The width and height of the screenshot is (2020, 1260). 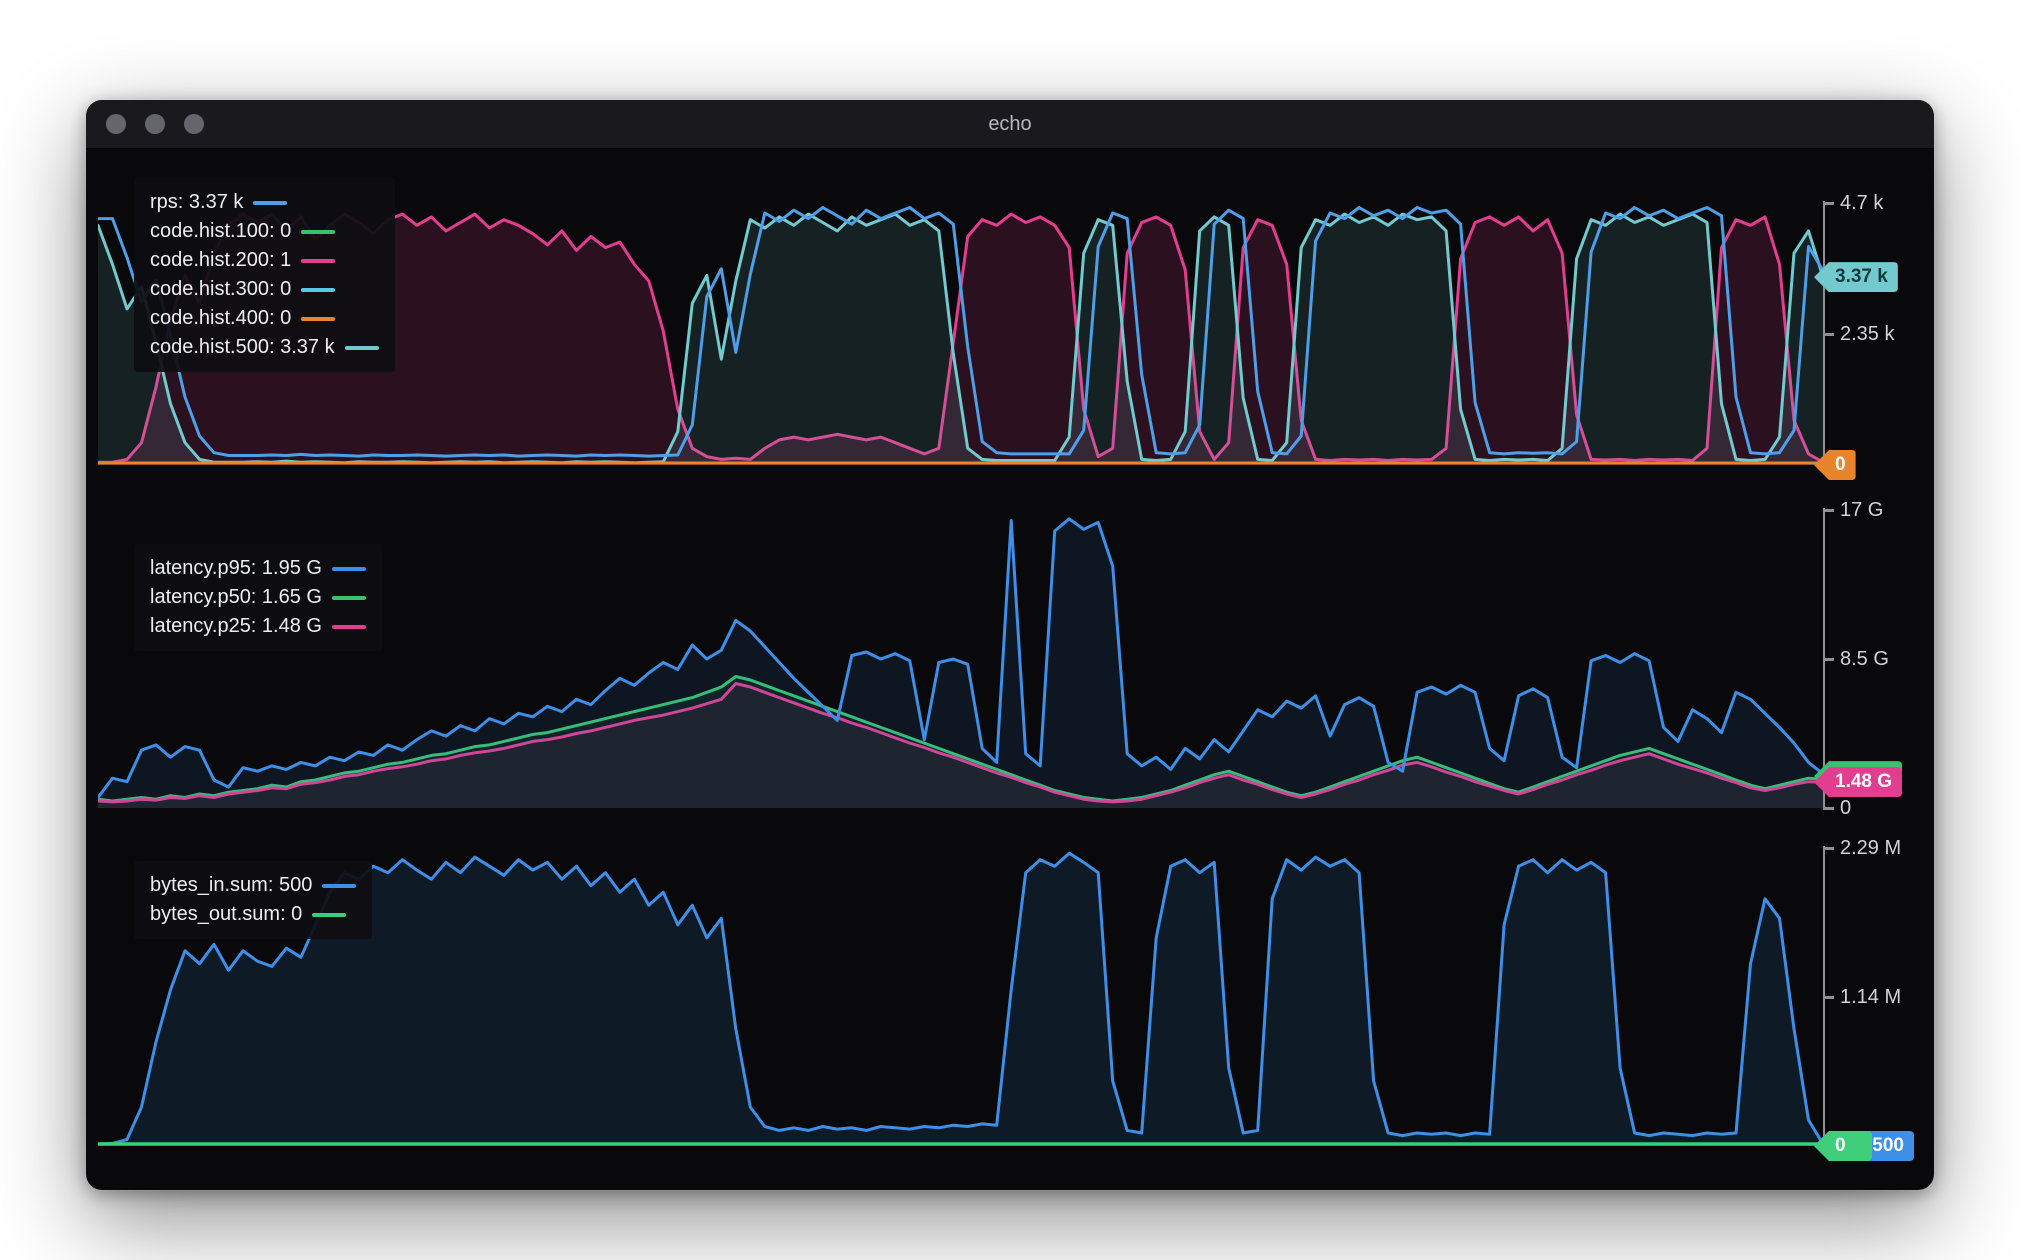 I want to click on legend-label: code.hist.500: 3.37 k, so click(x=242, y=347).